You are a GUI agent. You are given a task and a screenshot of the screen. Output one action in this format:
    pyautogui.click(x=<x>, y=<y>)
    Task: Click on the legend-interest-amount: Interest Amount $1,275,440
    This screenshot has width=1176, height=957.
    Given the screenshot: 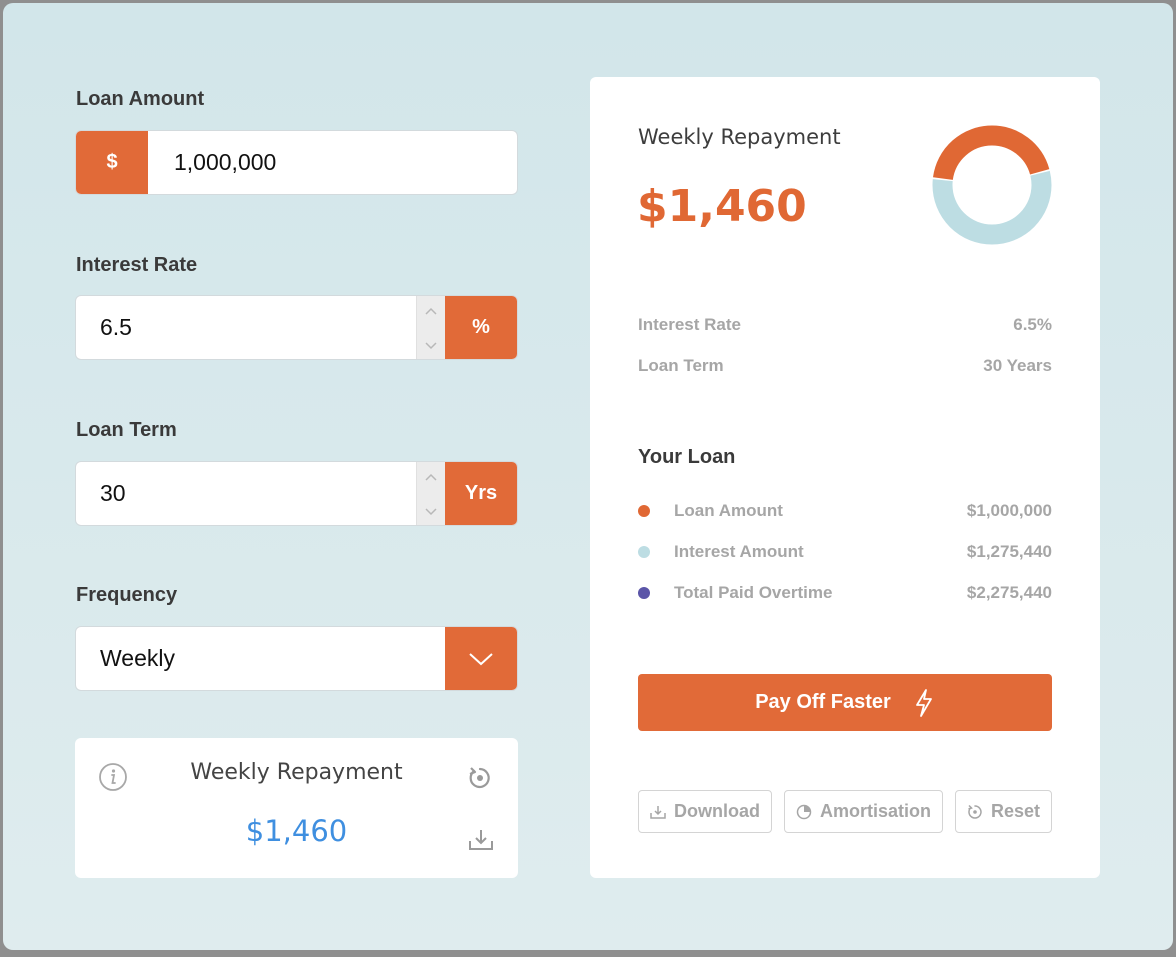 What is the action you would take?
    pyautogui.click(x=845, y=552)
    